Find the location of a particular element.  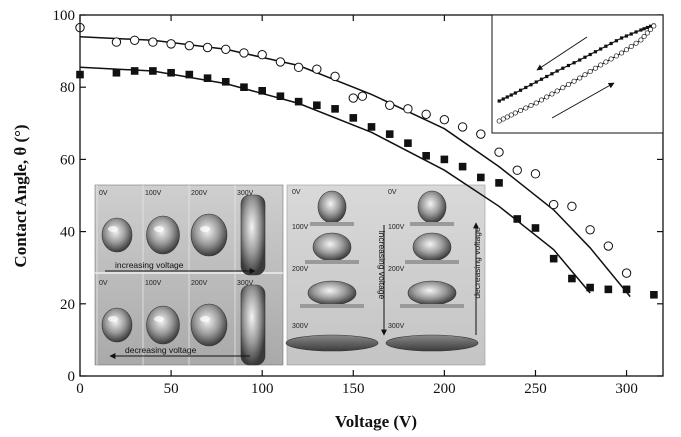

x-tick-label: 0 is located at coordinates (80, 389).